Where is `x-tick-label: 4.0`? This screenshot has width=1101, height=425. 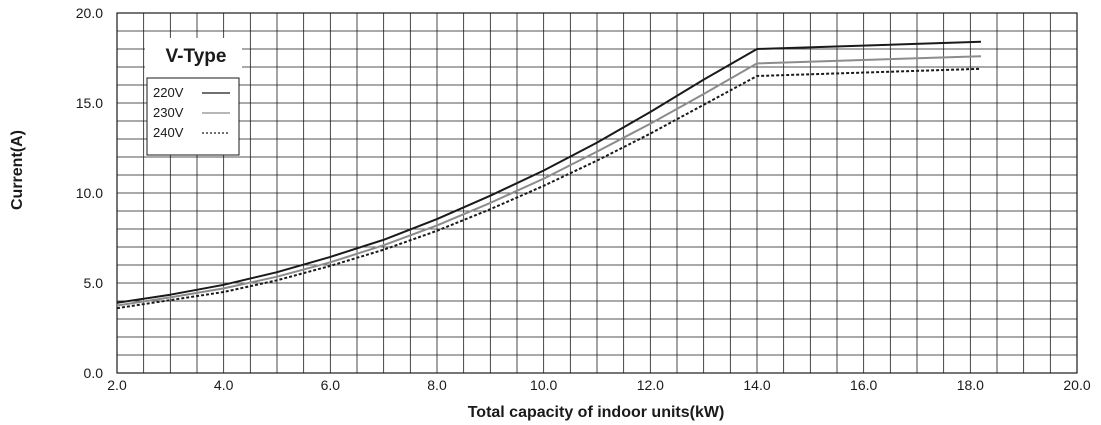
x-tick-label: 4.0 is located at coordinates (224, 385).